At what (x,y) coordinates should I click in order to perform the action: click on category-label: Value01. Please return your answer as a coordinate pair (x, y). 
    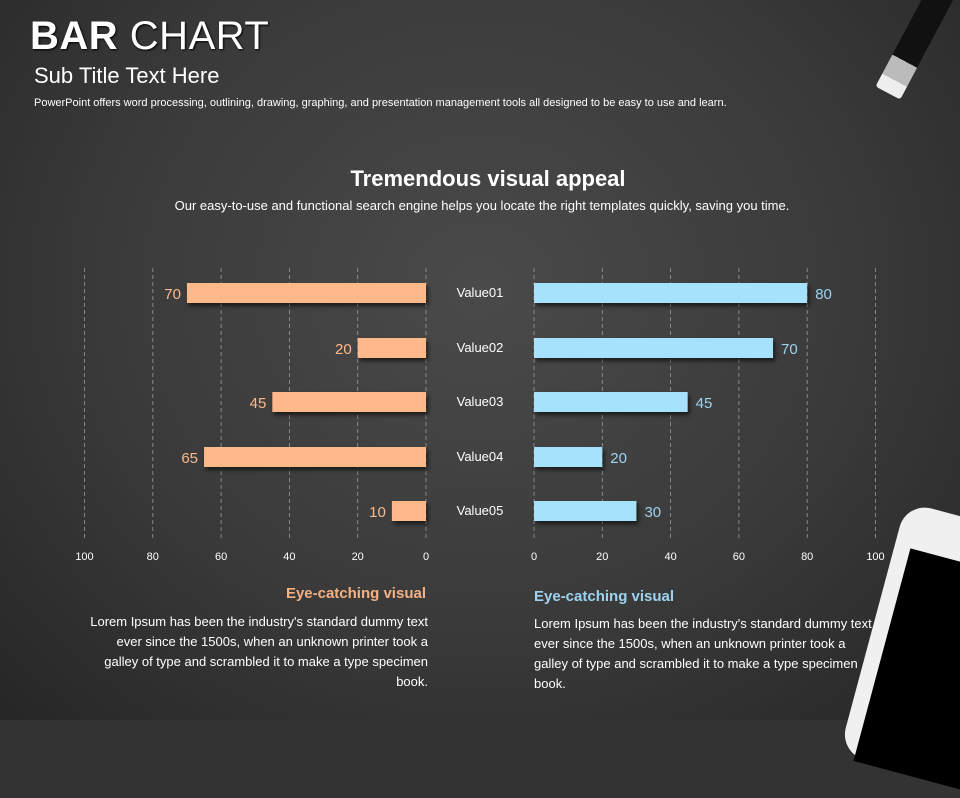
    Looking at the image, I should click on (480, 292).